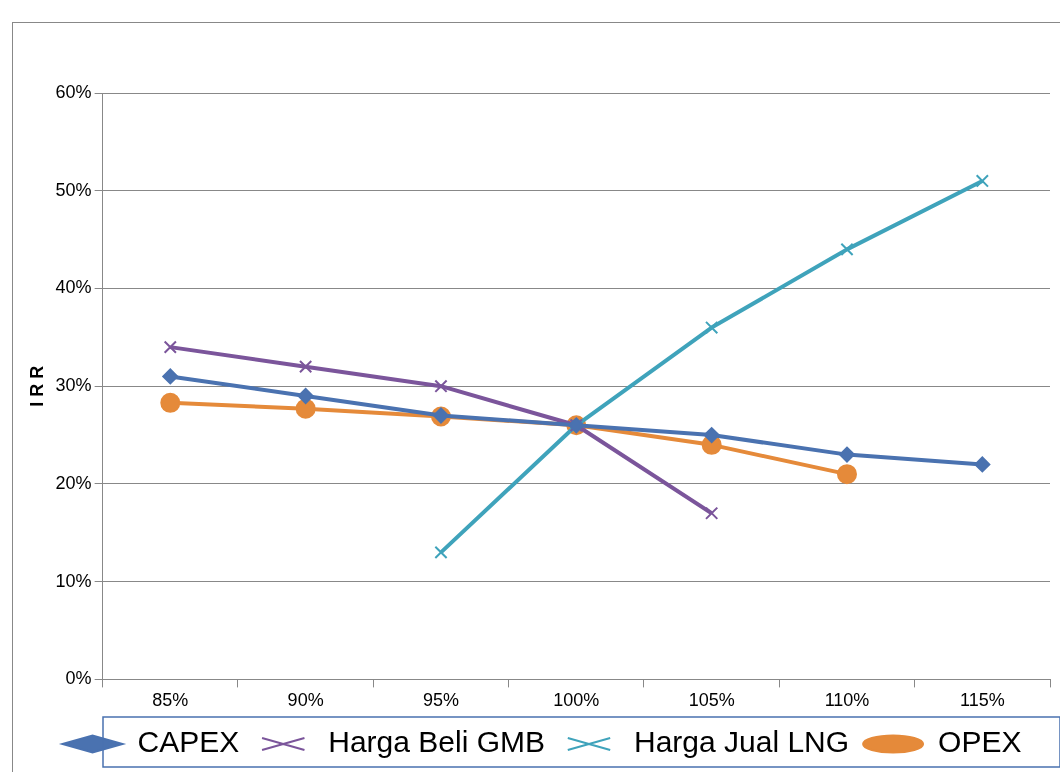 This screenshot has width=1060, height=772. I want to click on legend-label: Harga Beli GMB, so click(436, 742).